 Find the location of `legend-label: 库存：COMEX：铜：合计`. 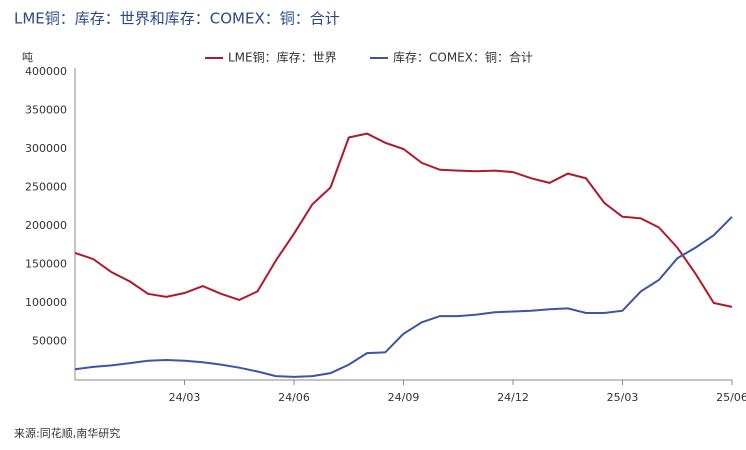

legend-label: 库存：COMEX：铜：合计 is located at coordinates (463, 57).